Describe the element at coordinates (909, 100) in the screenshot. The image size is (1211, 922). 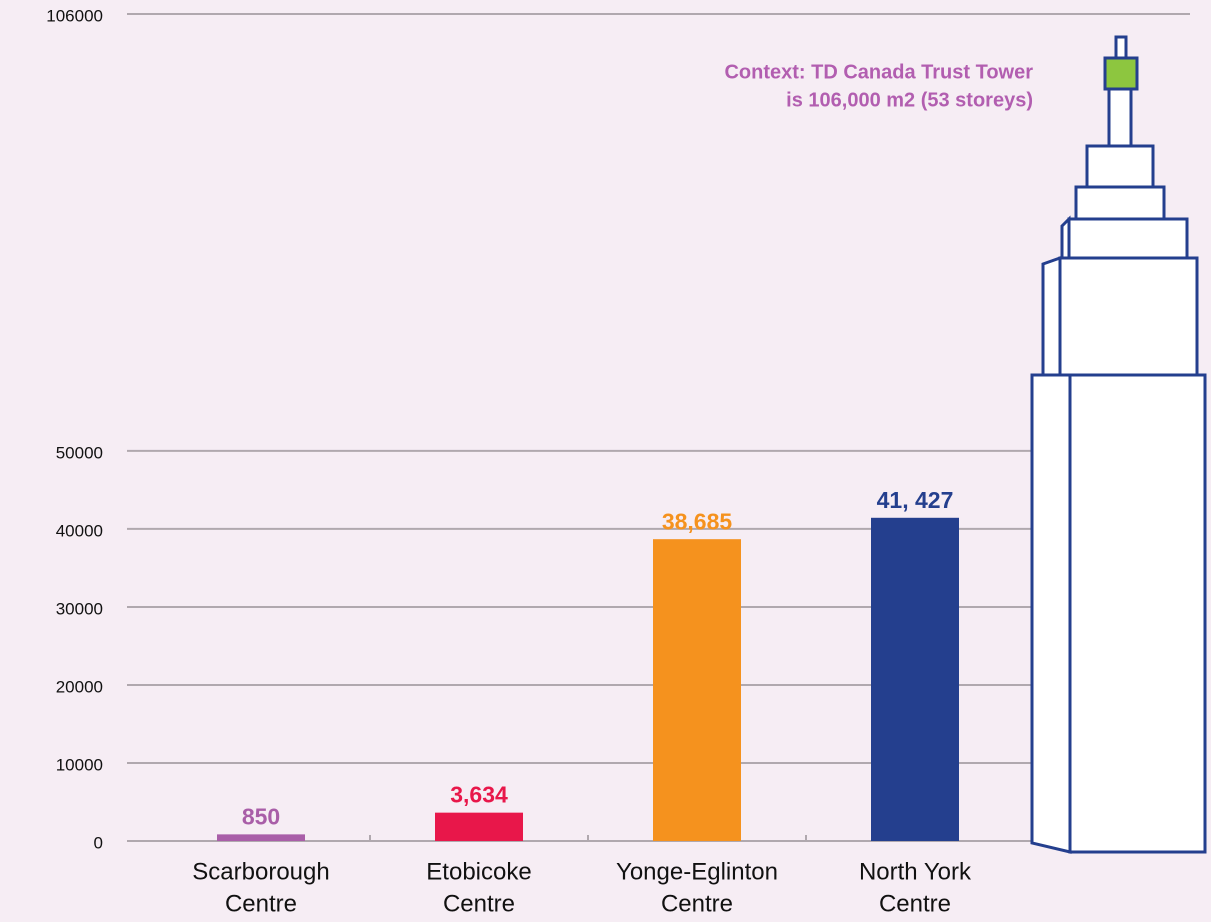
I see `annotation: is 106,000 m2 (53 storeys)` at that location.